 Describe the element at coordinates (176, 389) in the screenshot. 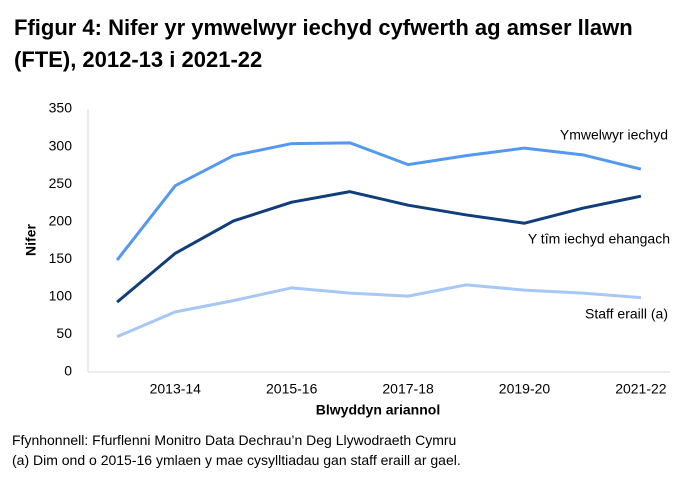

I see `x-tick-label: 2013-14` at that location.